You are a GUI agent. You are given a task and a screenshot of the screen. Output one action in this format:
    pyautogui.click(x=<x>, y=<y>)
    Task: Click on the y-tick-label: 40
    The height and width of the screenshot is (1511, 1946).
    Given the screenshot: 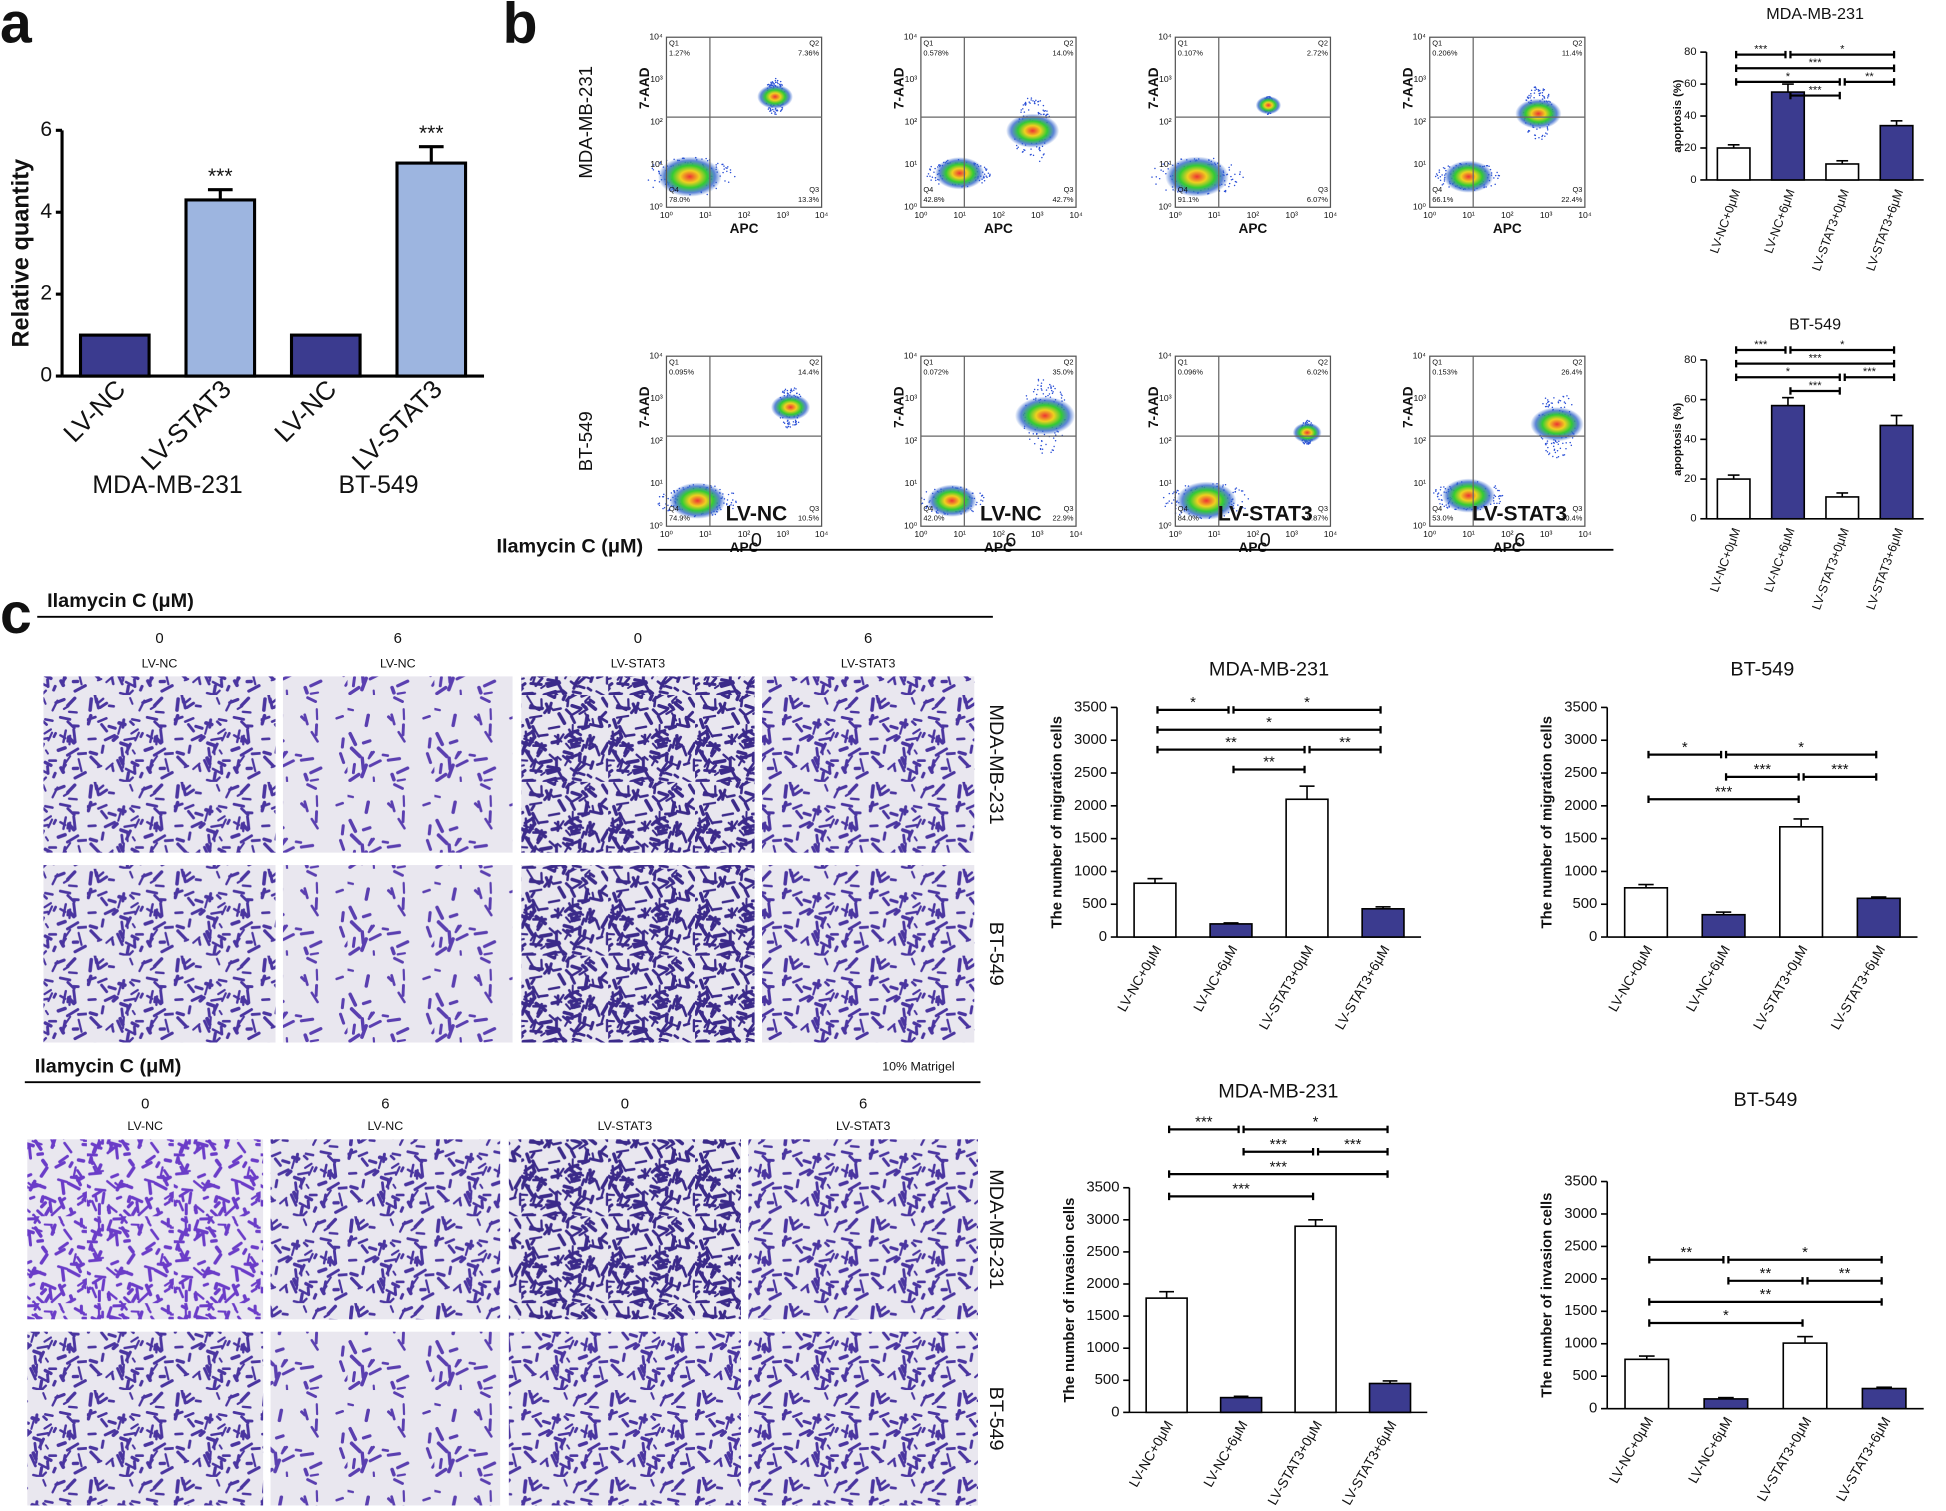 What is the action you would take?
    pyautogui.click(x=1690, y=116)
    